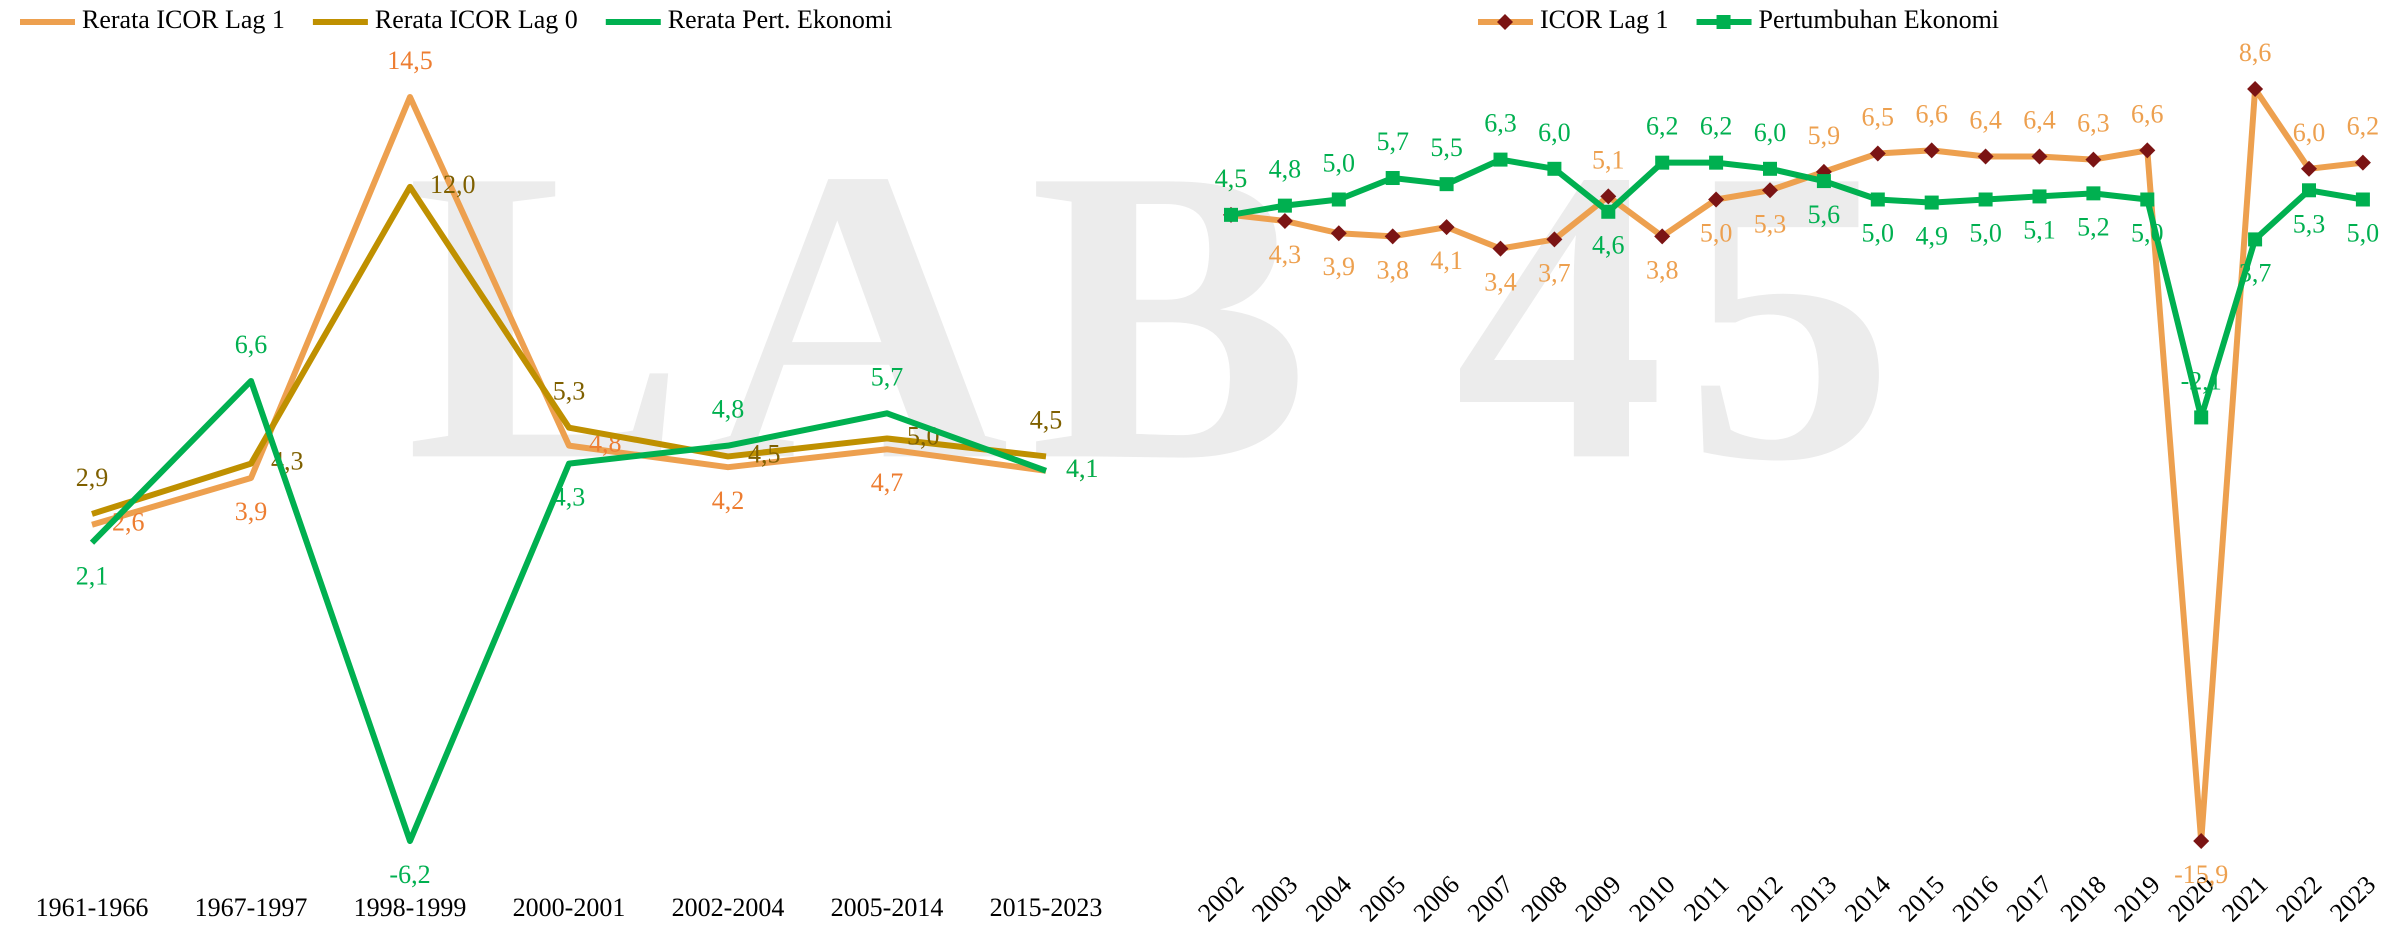  I want to click on x-tick-label: 2006, so click(1436, 898).